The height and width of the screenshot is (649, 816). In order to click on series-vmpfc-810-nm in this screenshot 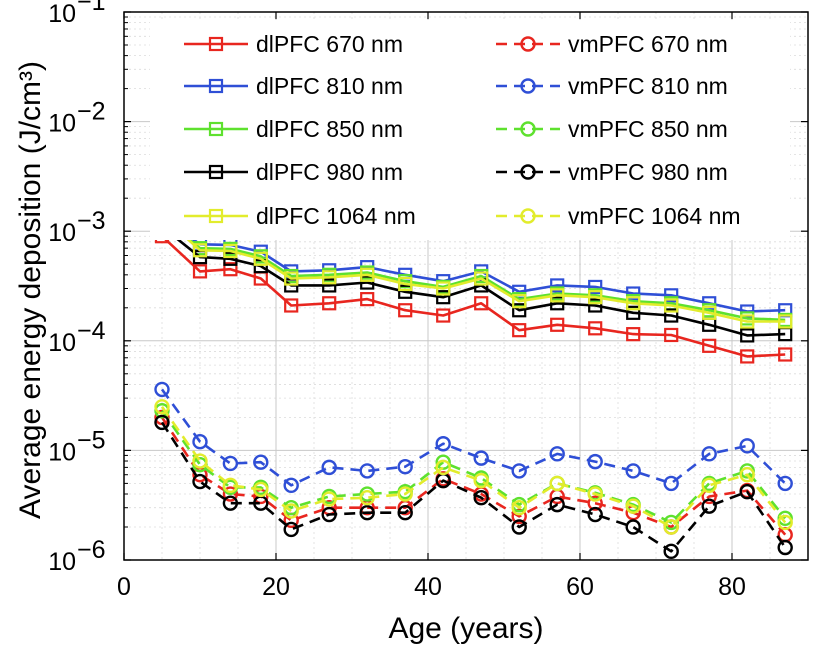, I will do `click(473, 437)`.